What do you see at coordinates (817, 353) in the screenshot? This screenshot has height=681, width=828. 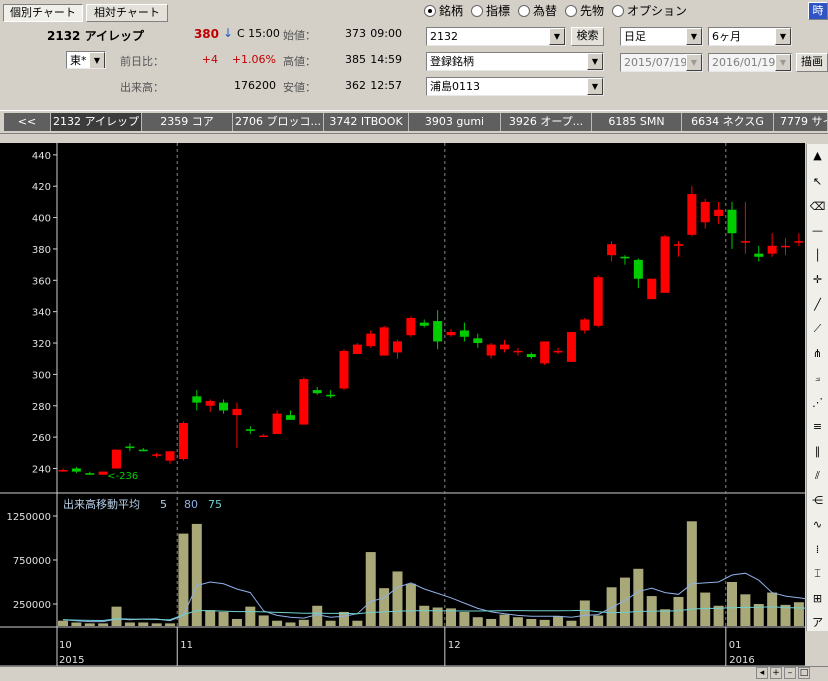 I see `fan-icon: ⋔` at bounding box center [817, 353].